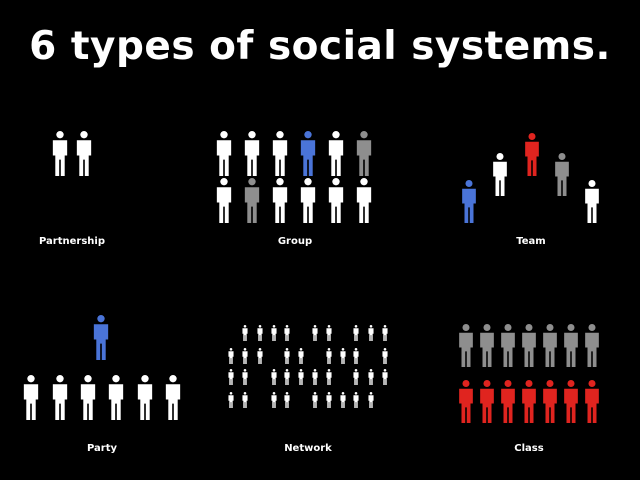  Describe the element at coordinates (71, 241) in the screenshot. I see `partnership-label: Partnership` at that location.